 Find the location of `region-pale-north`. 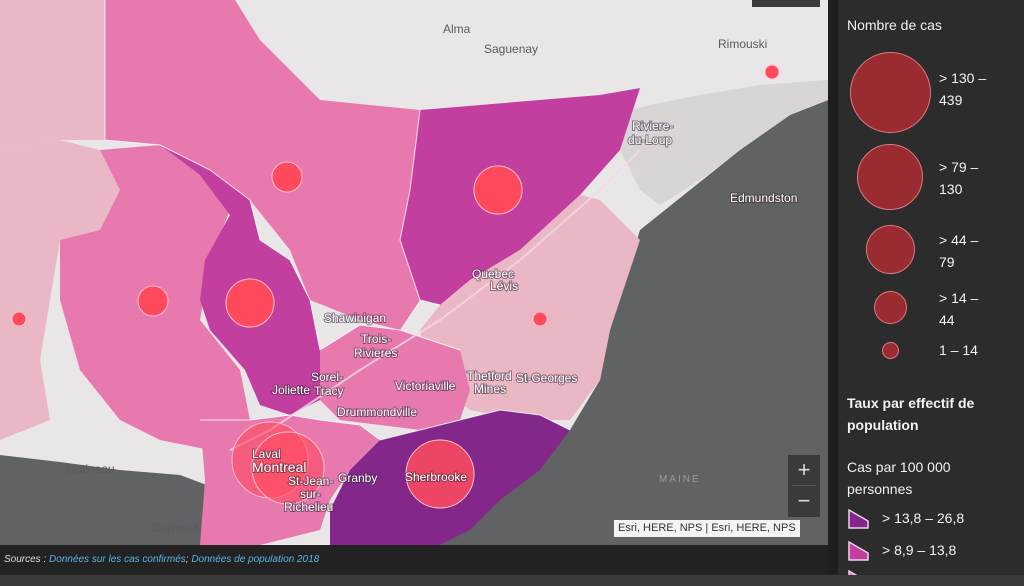

region-pale-north is located at coordinates (52, 75).